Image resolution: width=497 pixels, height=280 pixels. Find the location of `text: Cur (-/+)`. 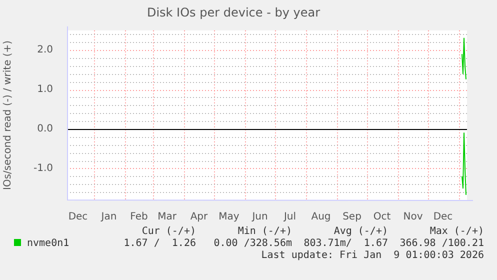

text: Cur (-/+) is located at coordinates (168, 231).